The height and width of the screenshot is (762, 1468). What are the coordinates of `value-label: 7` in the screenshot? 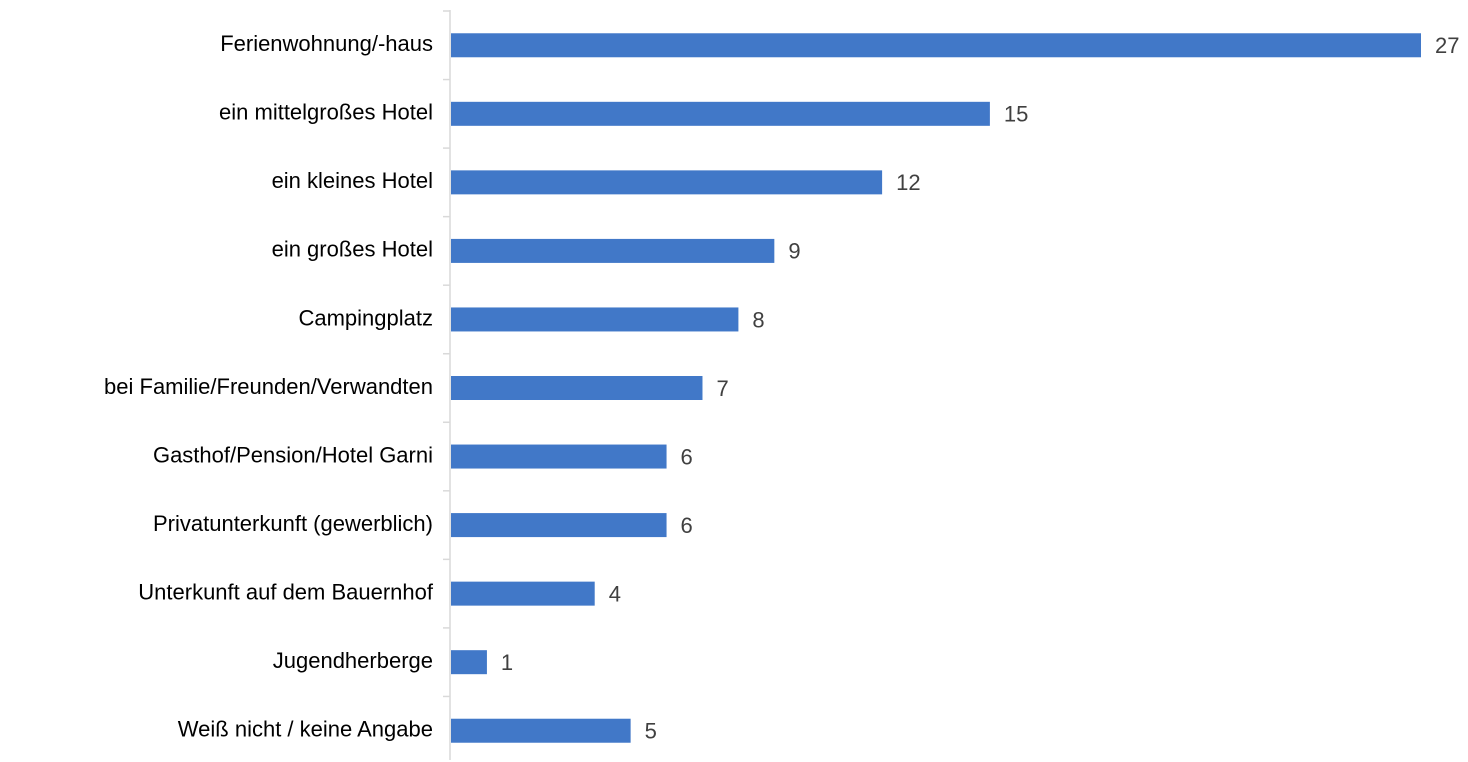 It's located at (722, 388).